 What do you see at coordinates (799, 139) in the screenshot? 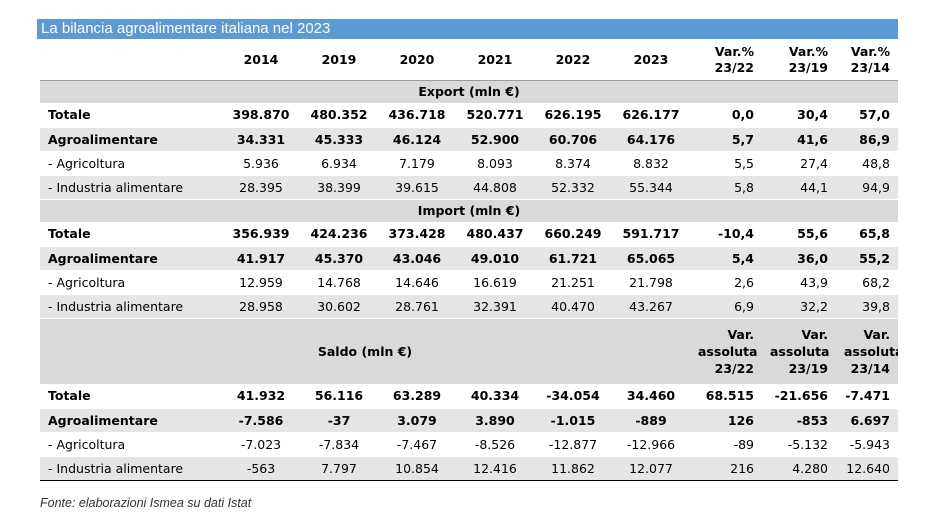
I see `cell-value: 41,6` at bounding box center [799, 139].